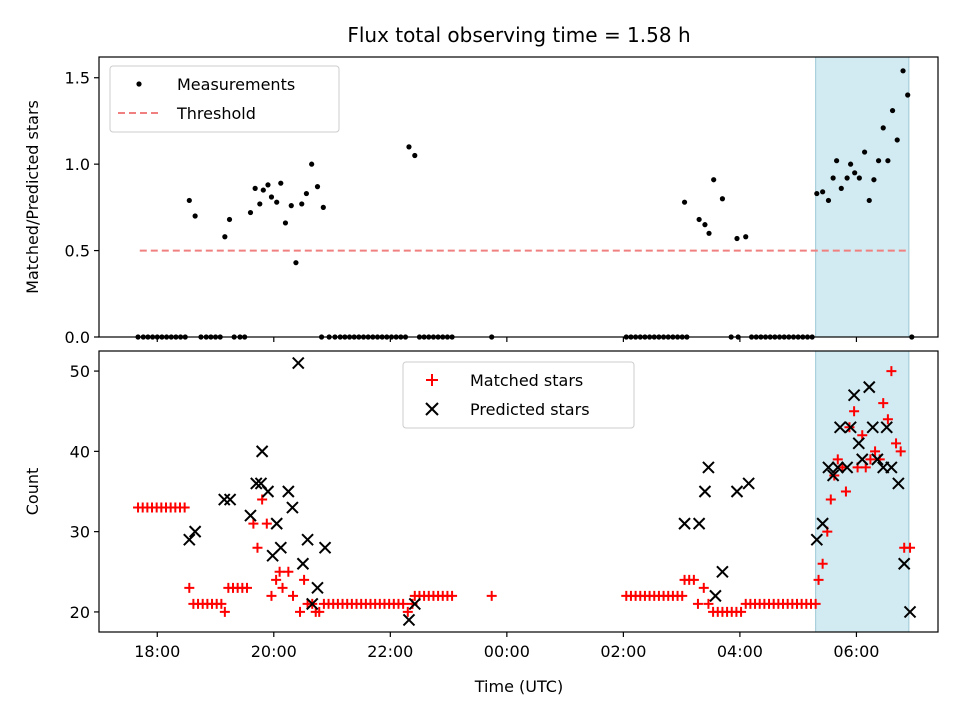 The width and height of the screenshot is (960, 720). I want to click on bottom-y-ticks: 20 30 40 50, so click(84, 492).